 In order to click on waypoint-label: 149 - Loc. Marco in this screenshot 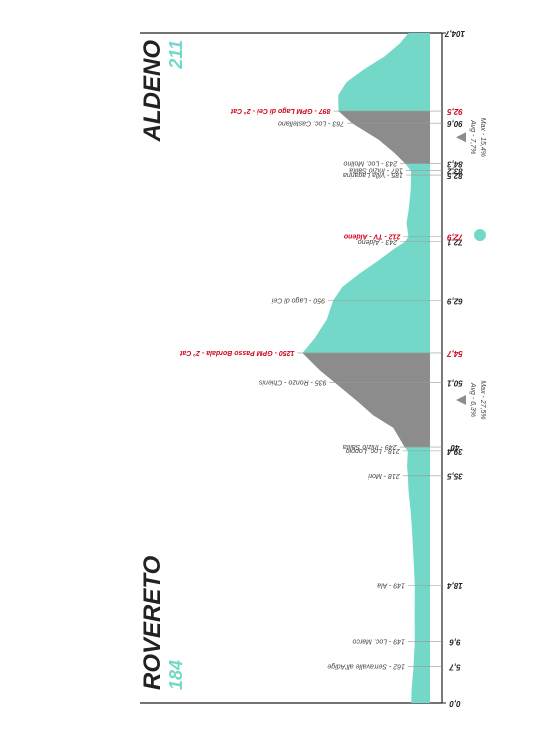, I will do `click(378, 641)`.